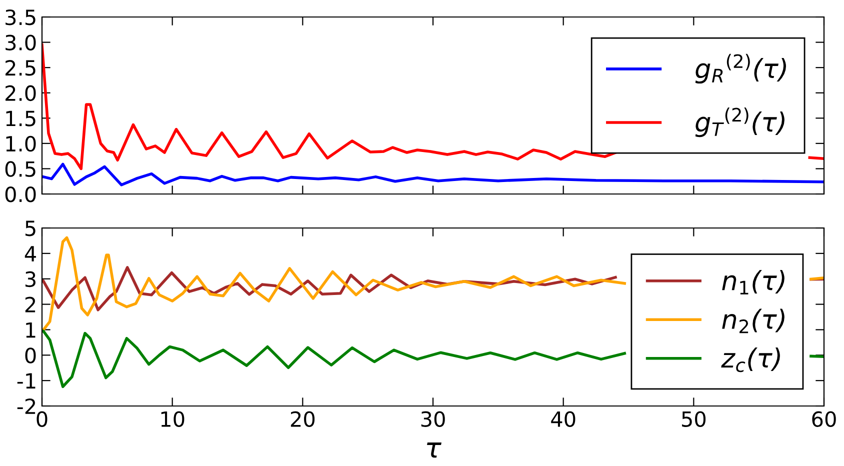 This screenshot has height=466, width=844. I want to click on x-tick-label: 0, so click(42, 419).